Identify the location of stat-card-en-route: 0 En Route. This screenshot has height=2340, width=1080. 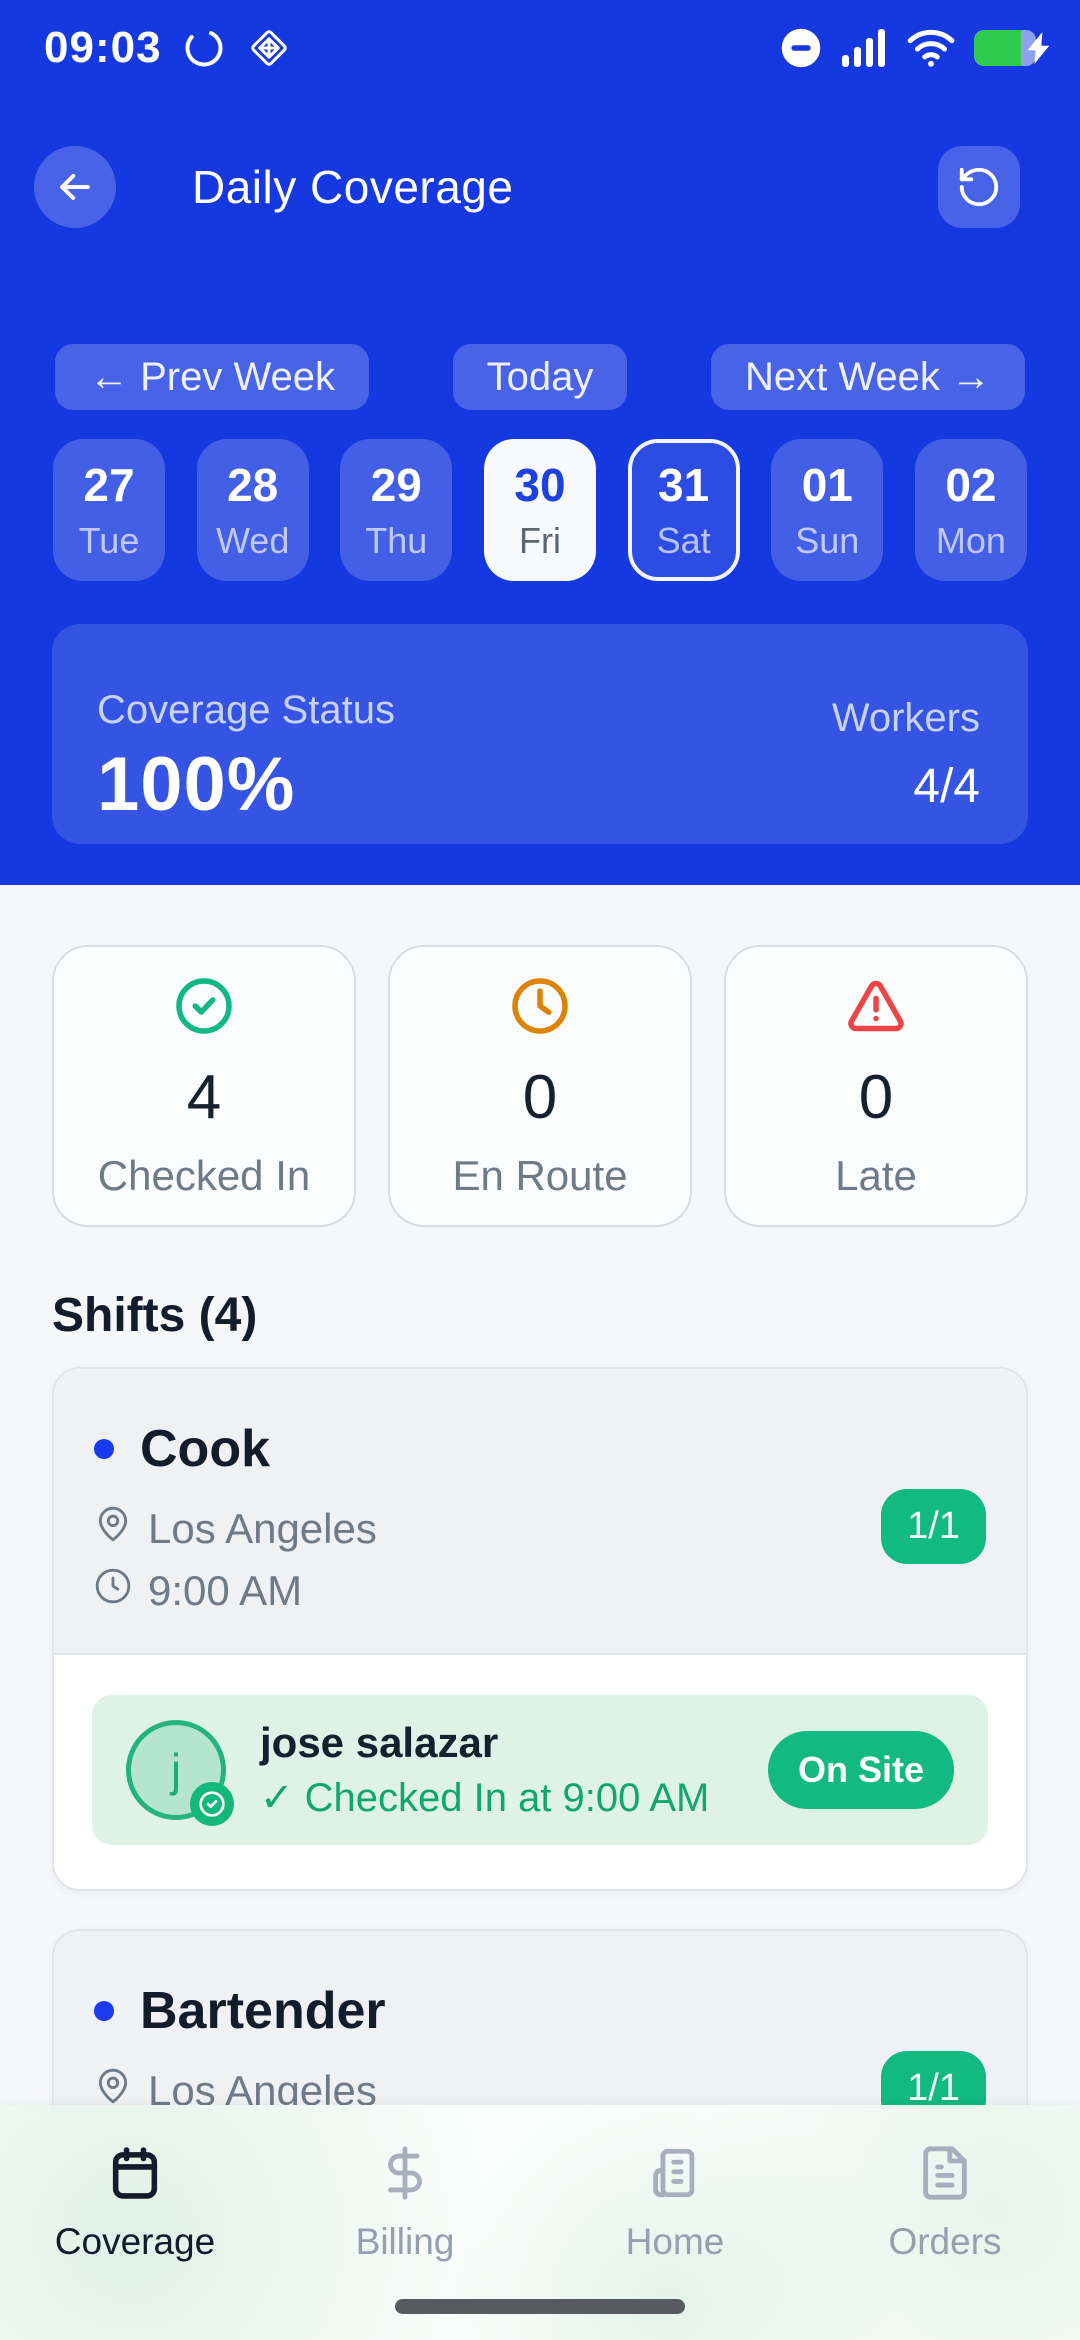
(540, 1086).